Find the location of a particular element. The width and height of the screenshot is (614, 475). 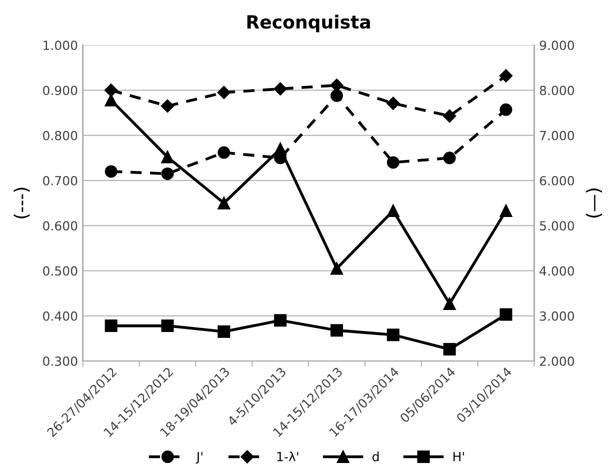

y2-tick-label: 3.000 is located at coordinates (557, 316).